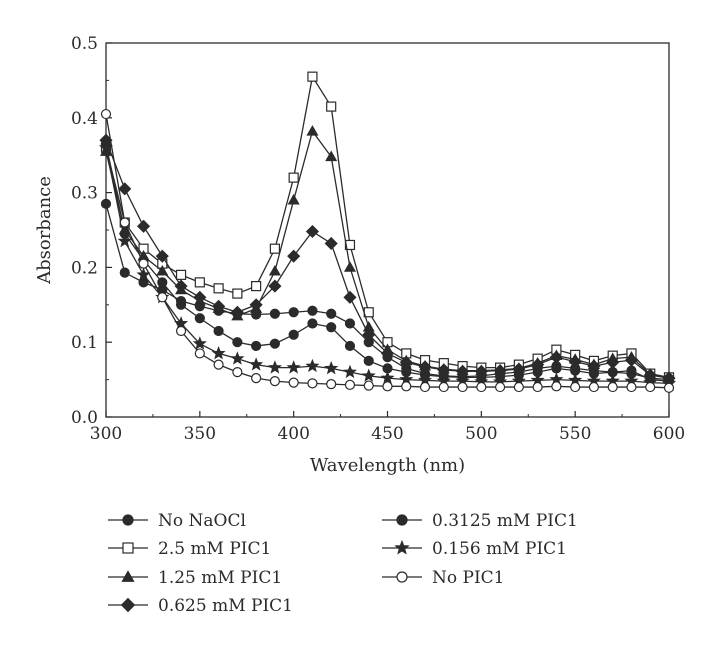  What do you see at coordinates (220, 578) in the screenshot?
I see `legend-label: 1.25 mM PIC1` at bounding box center [220, 578].